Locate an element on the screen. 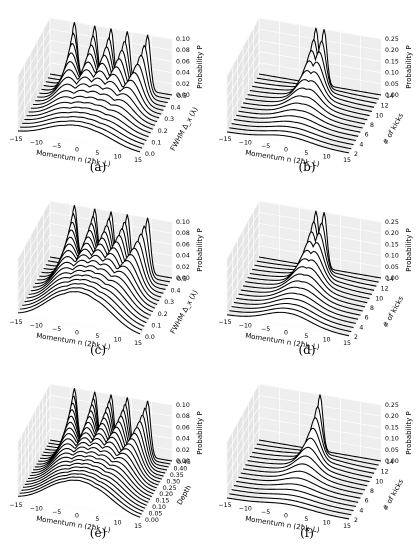 The height and width of the screenshot is (550, 418). y-axis-title: FWHM Δ_x (λ) is located at coordinates (184, 129).